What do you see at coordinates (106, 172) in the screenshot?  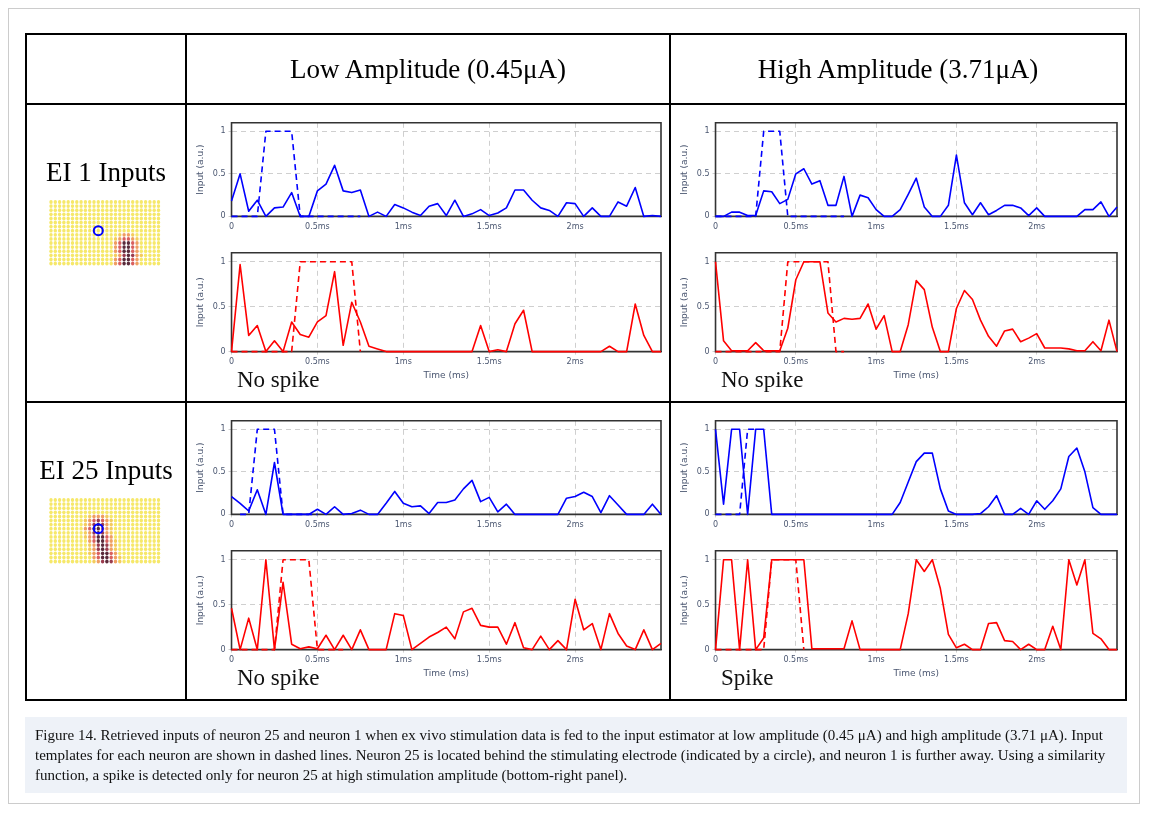 I see `text: EI 1 Inputs` at bounding box center [106, 172].